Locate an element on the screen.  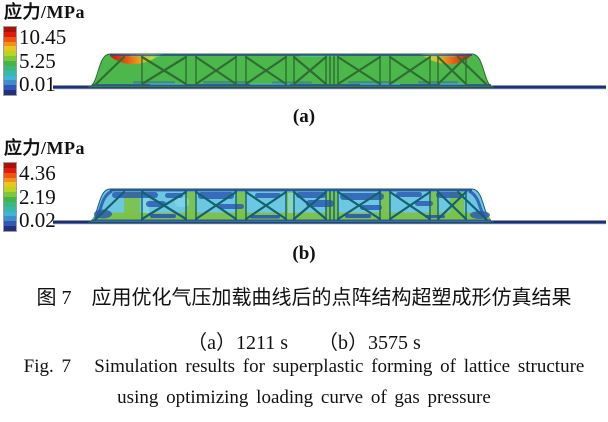
tick-min-a: 0.01 is located at coordinates (37, 84).